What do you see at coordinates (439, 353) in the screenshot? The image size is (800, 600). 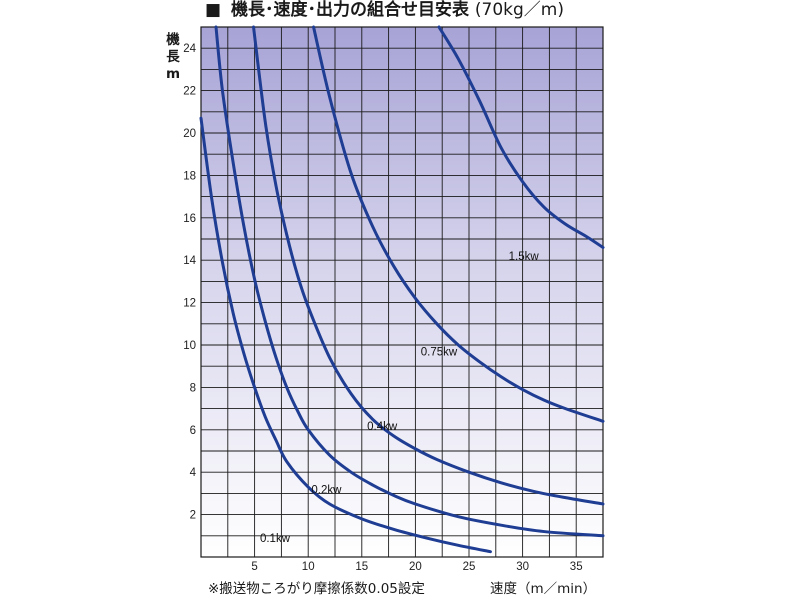 I see `series-label-0-75kw: 0.75kw` at bounding box center [439, 353].